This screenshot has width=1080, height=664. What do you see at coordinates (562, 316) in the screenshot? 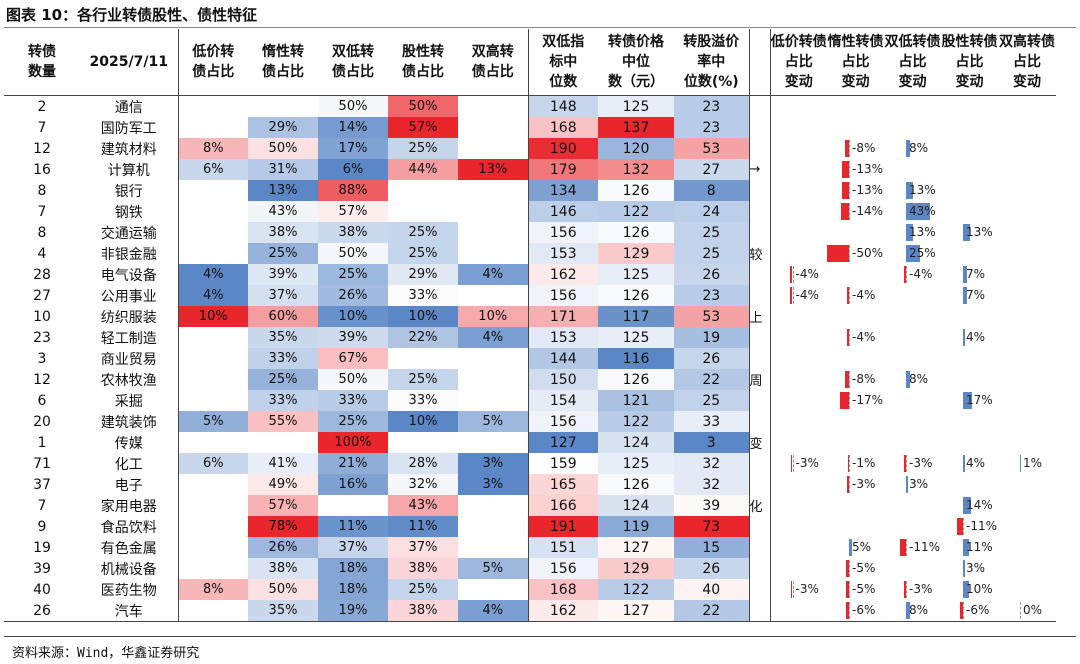
I see `cell-dli: 171` at bounding box center [562, 316].